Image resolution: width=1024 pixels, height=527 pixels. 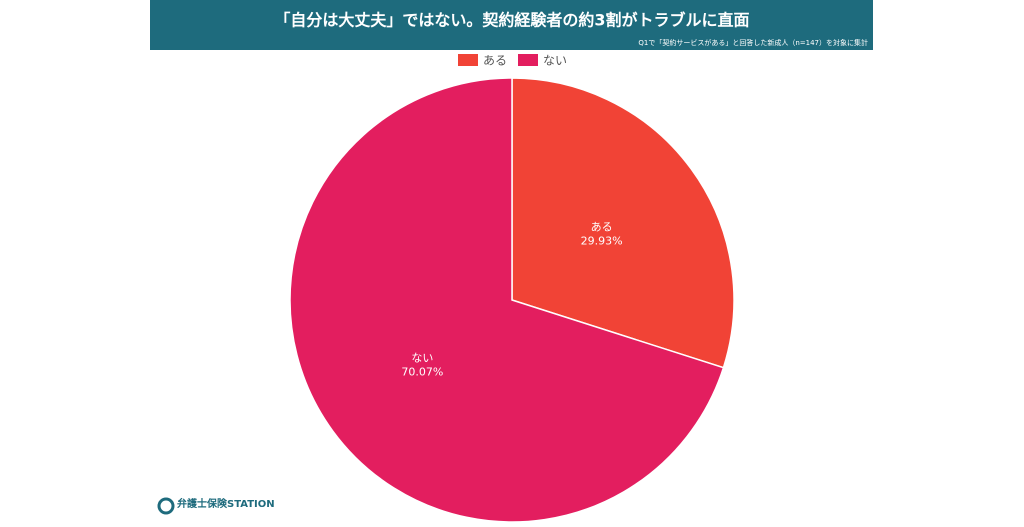 What do you see at coordinates (166, 506) in the screenshot?
I see `logo-icon` at bounding box center [166, 506].